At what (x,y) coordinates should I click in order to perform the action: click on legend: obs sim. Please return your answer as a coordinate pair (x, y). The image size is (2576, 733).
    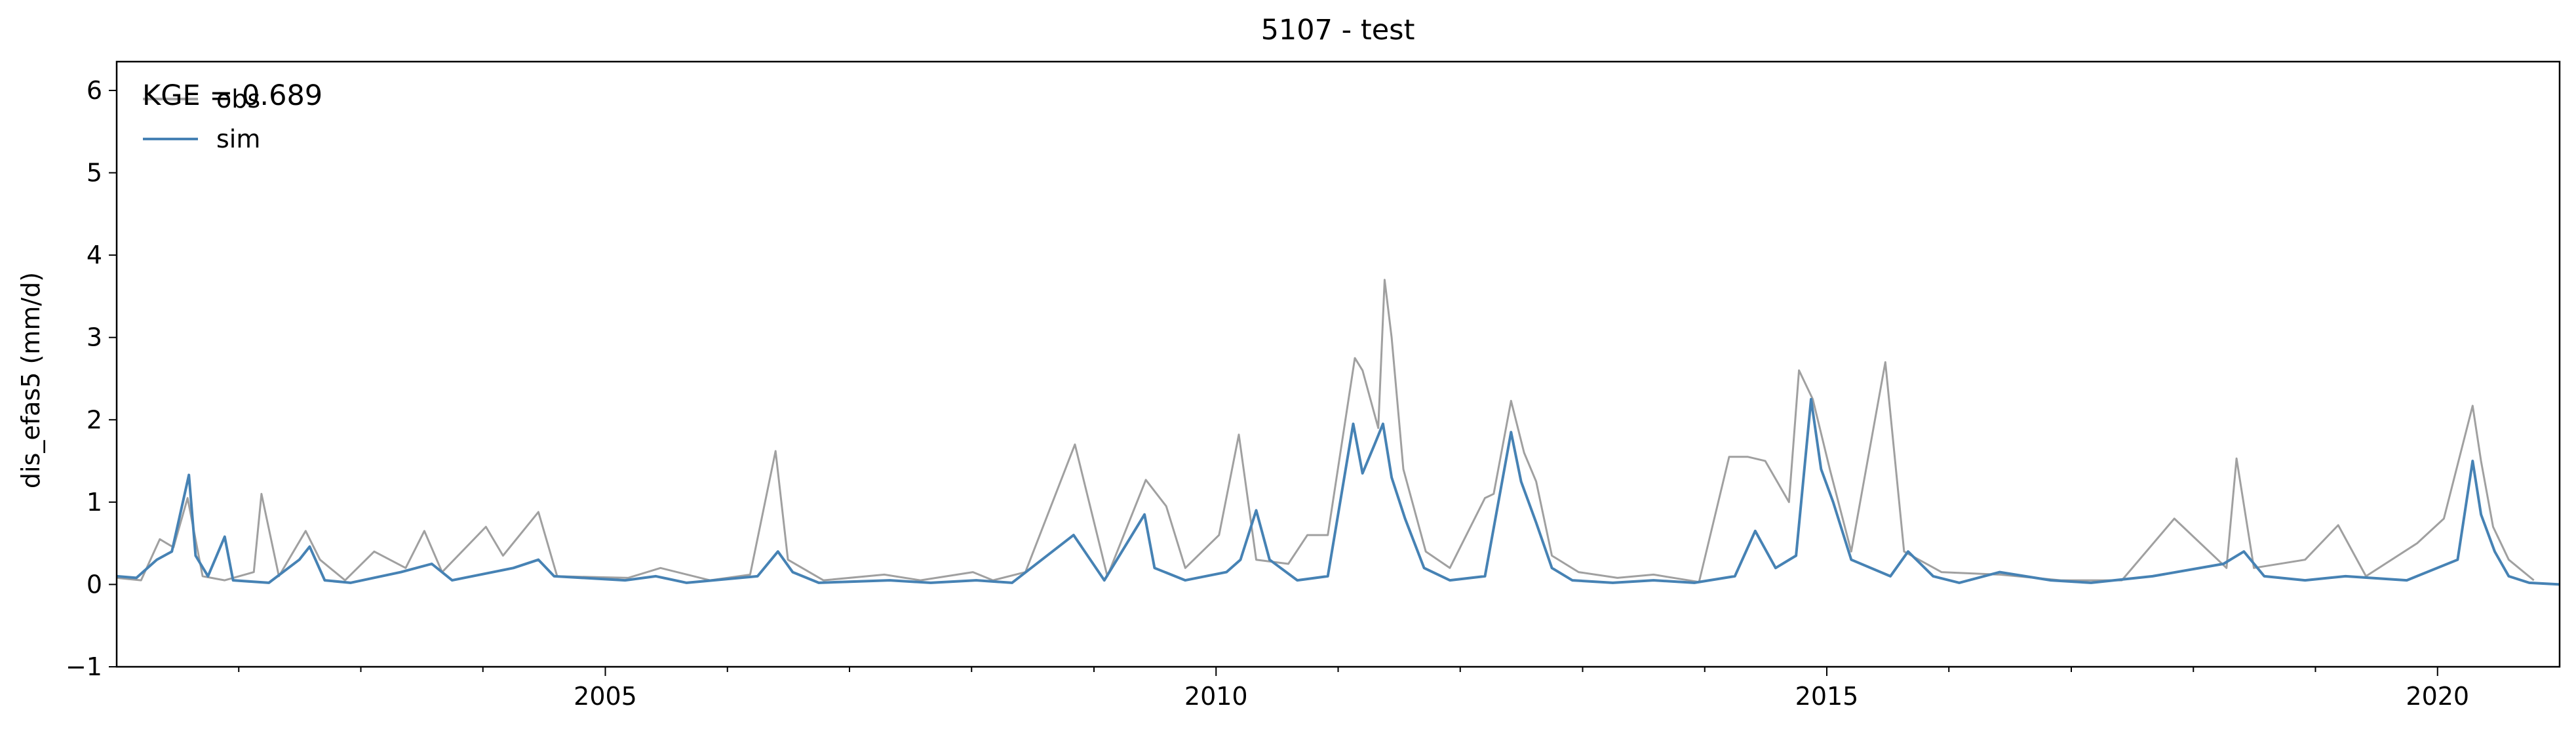
    Looking at the image, I should click on (201, 119).